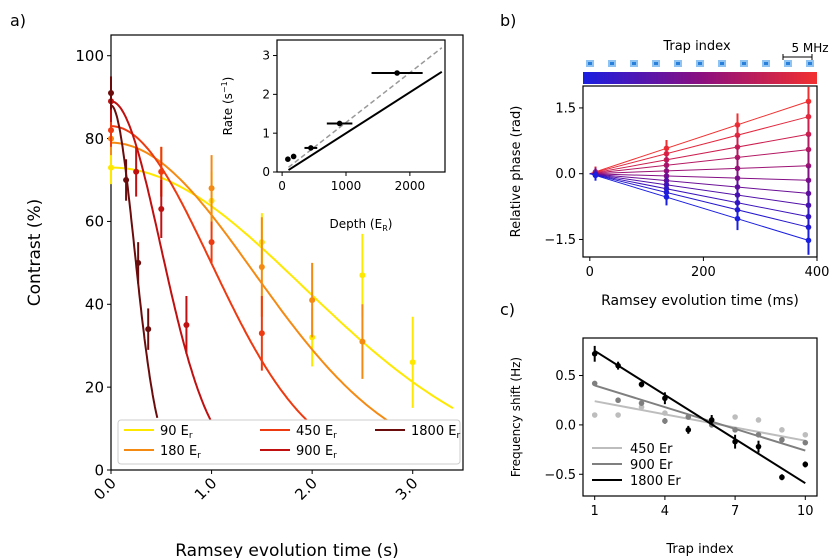 The image size is (833, 558). I want to click on plot-background, so click(361, 106).